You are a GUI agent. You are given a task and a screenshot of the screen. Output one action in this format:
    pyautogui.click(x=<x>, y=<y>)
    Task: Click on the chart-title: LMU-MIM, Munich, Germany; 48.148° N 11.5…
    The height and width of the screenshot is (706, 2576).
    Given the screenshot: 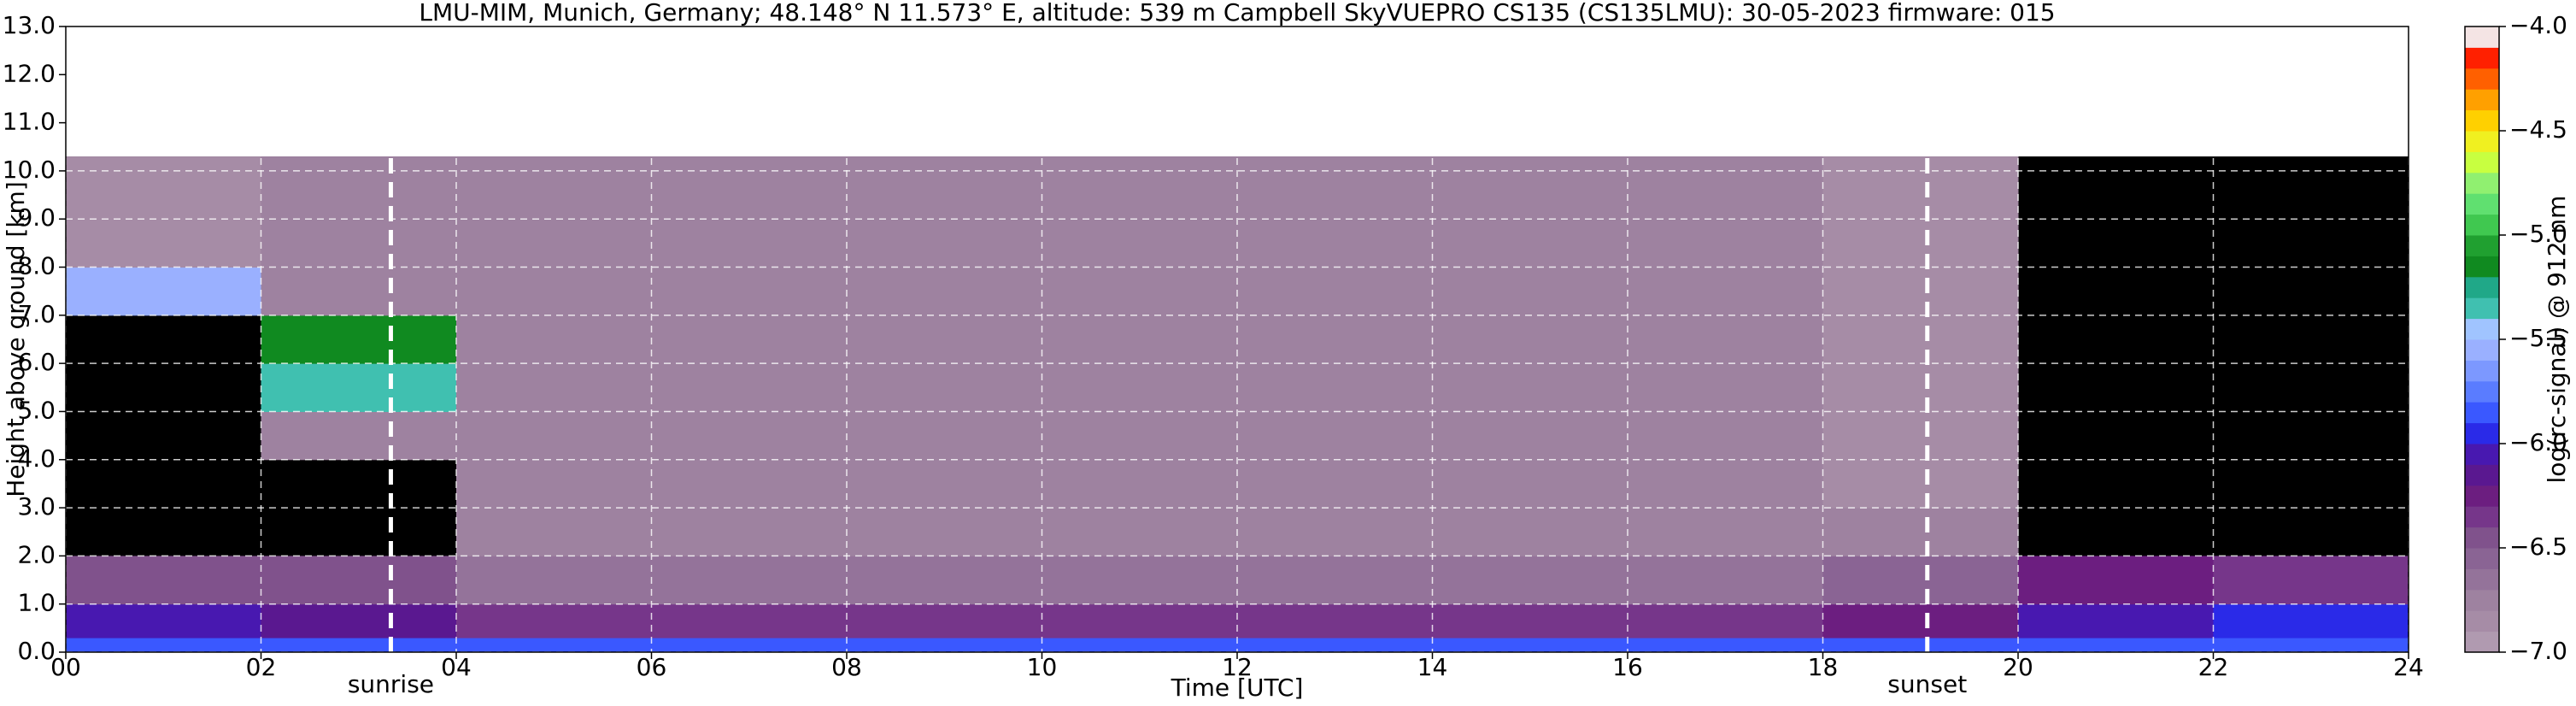 What is the action you would take?
    pyautogui.click(x=1237, y=13)
    